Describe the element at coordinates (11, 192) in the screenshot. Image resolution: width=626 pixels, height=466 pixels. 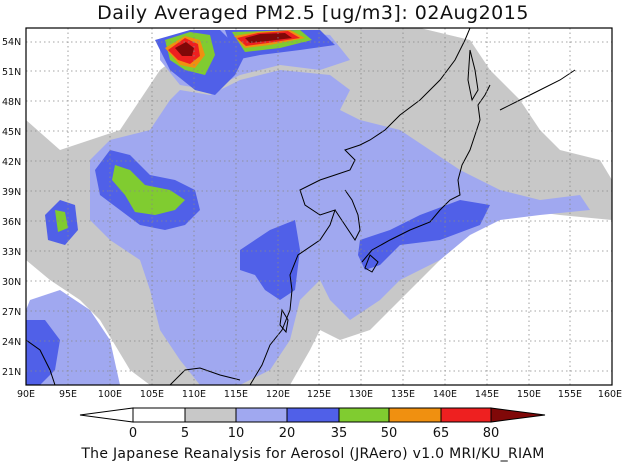
I see `lat-label: 39N` at that location.